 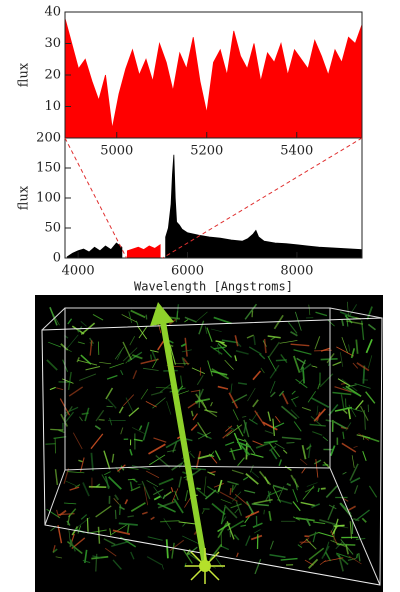 What do you see at coordinates (24, 197) in the screenshot?
I see `y-axis-label: flux` at bounding box center [24, 197].